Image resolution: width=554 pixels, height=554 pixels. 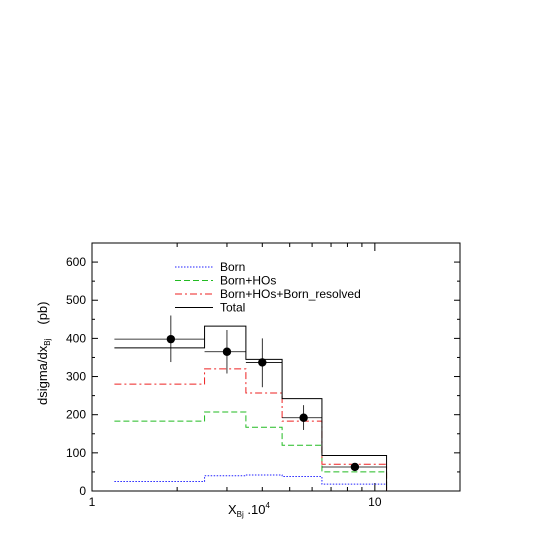 I want to click on series-layer, so click(x=251, y=408).